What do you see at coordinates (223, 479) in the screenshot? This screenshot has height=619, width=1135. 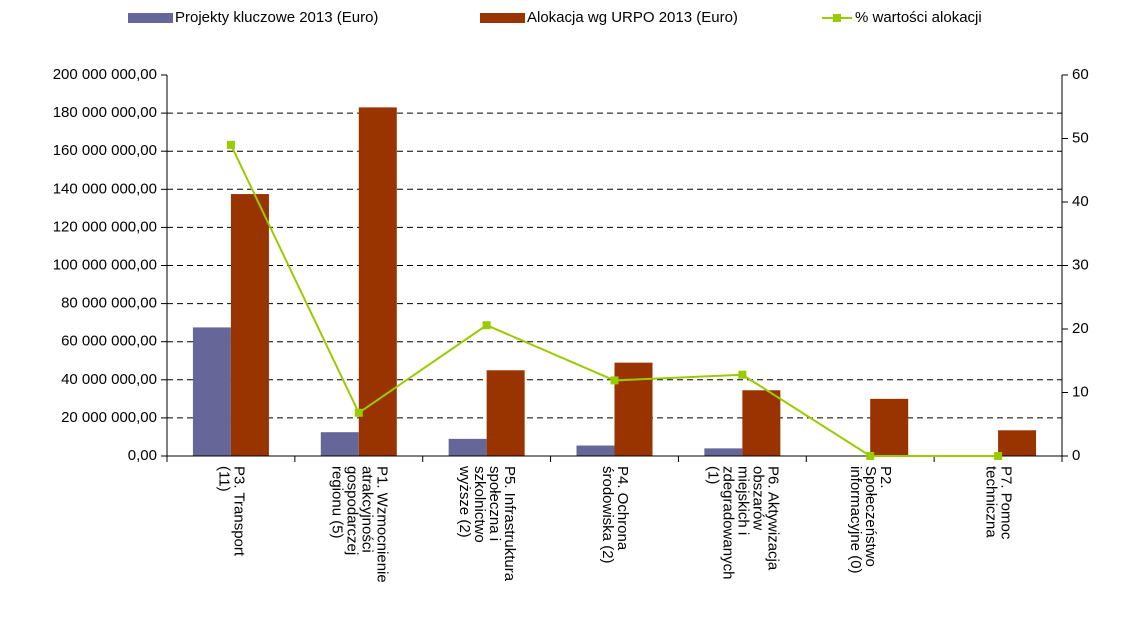 I see `label-line: (11)` at bounding box center [223, 479].